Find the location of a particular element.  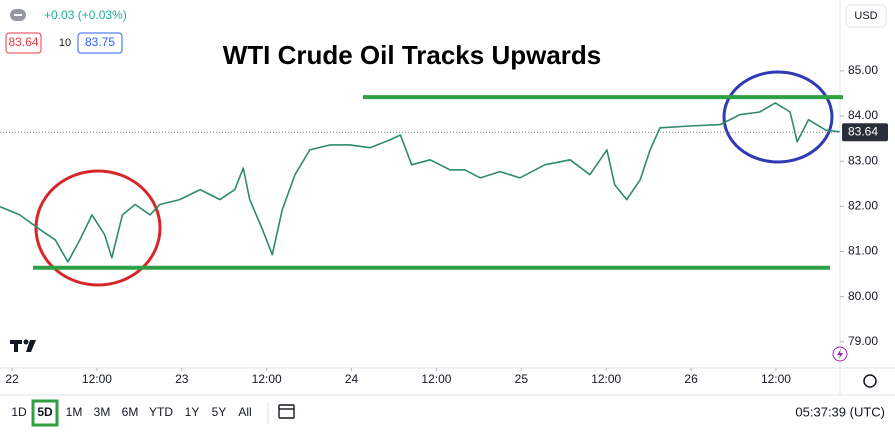

active-range-box is located at coordinates (45, 413).